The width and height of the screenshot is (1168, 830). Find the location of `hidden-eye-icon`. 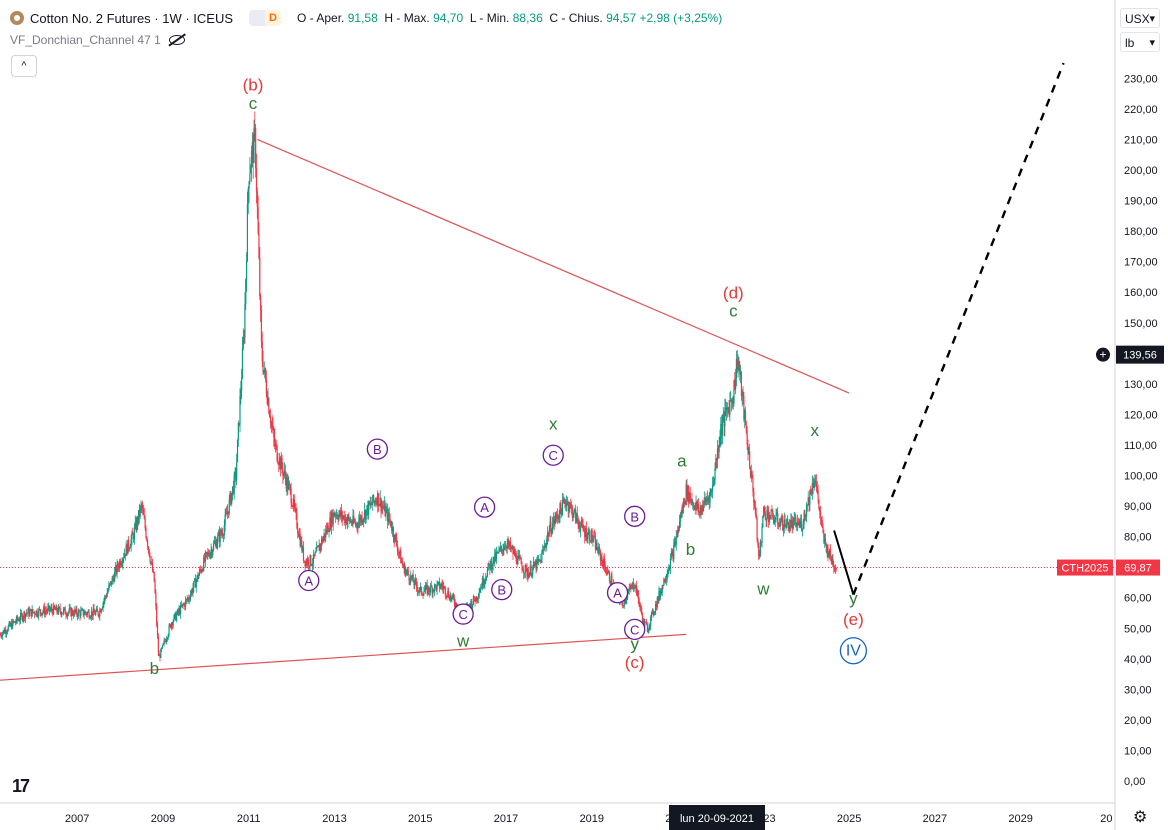

hidden-eye-icon is located at coordinates (176, 40).